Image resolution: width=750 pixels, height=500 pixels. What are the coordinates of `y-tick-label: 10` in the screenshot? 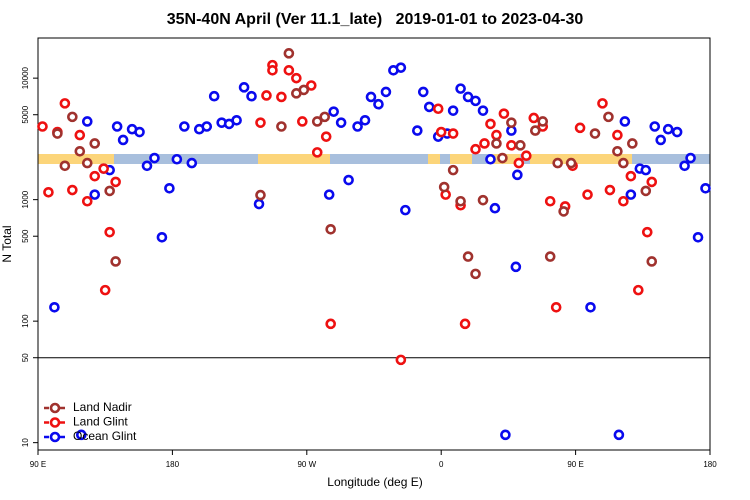 It's located at (25, 442).